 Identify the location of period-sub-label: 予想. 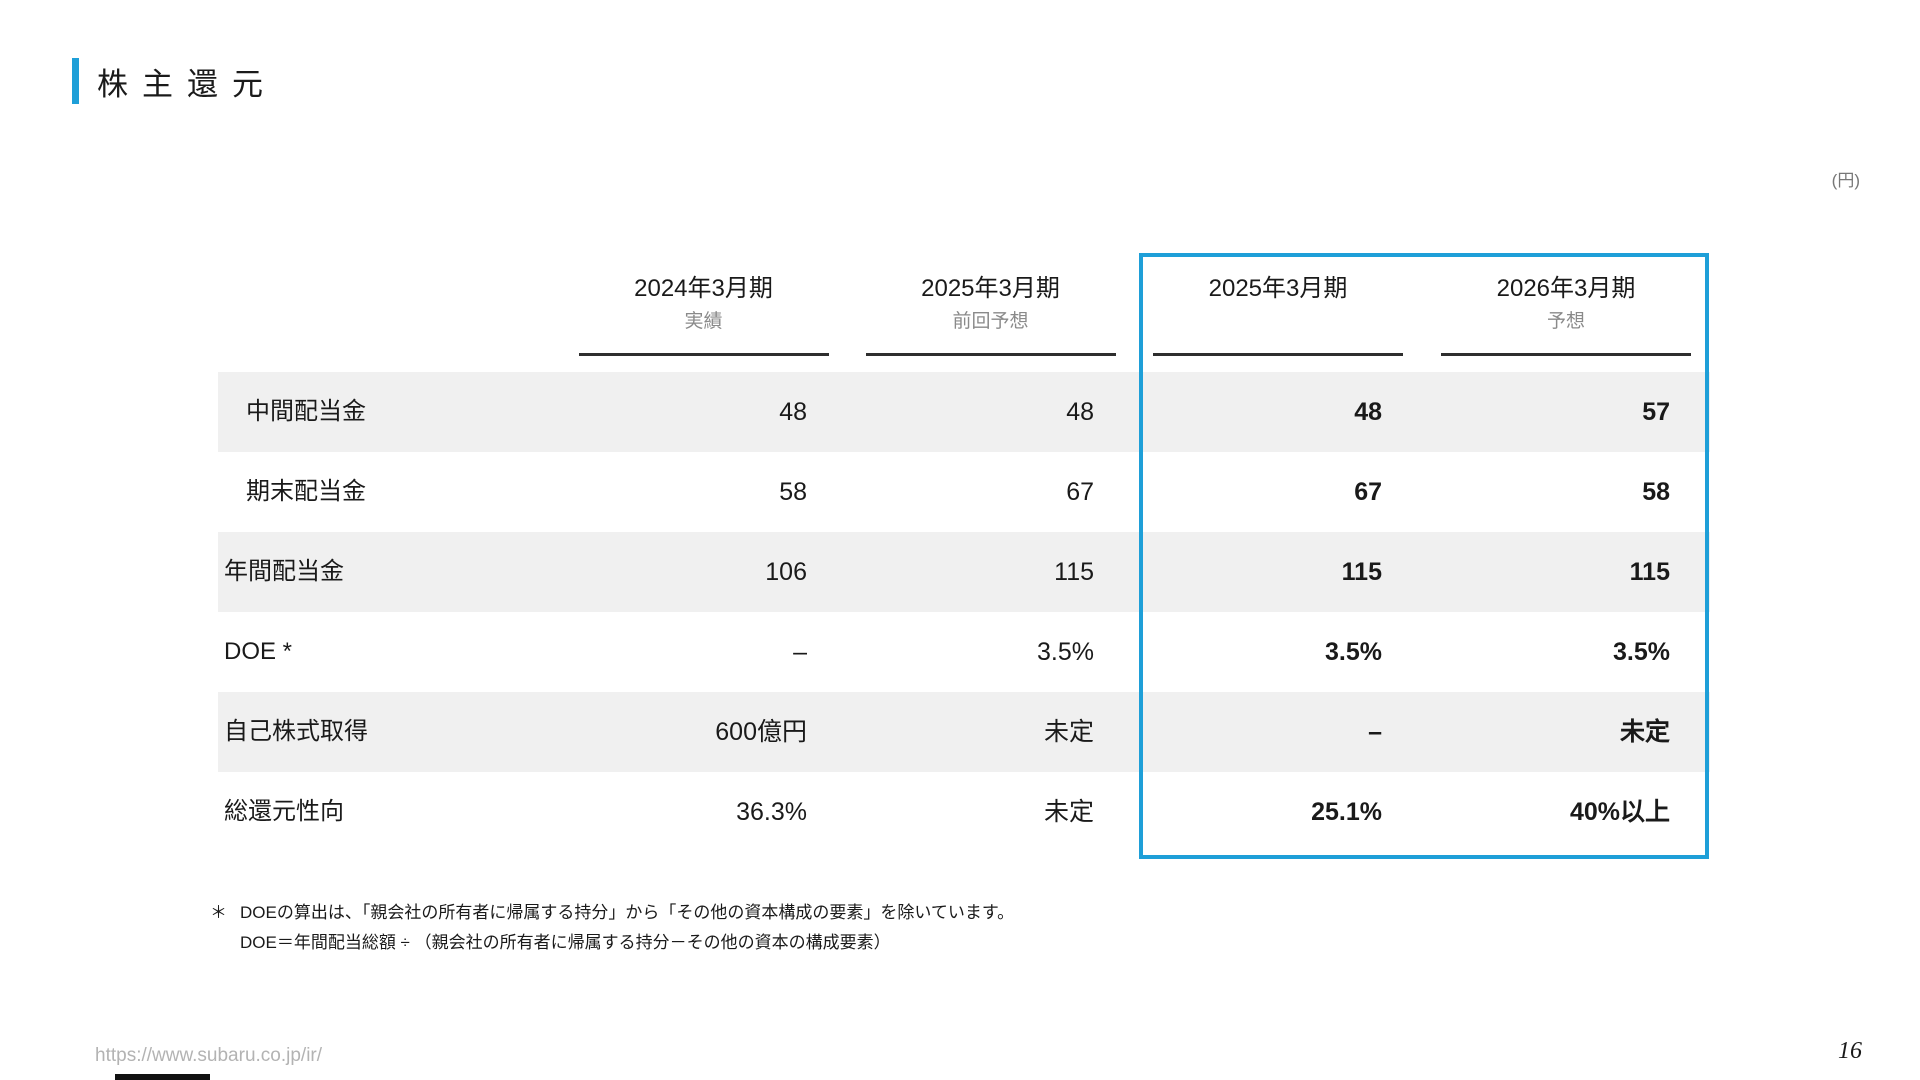
(1565, 321).